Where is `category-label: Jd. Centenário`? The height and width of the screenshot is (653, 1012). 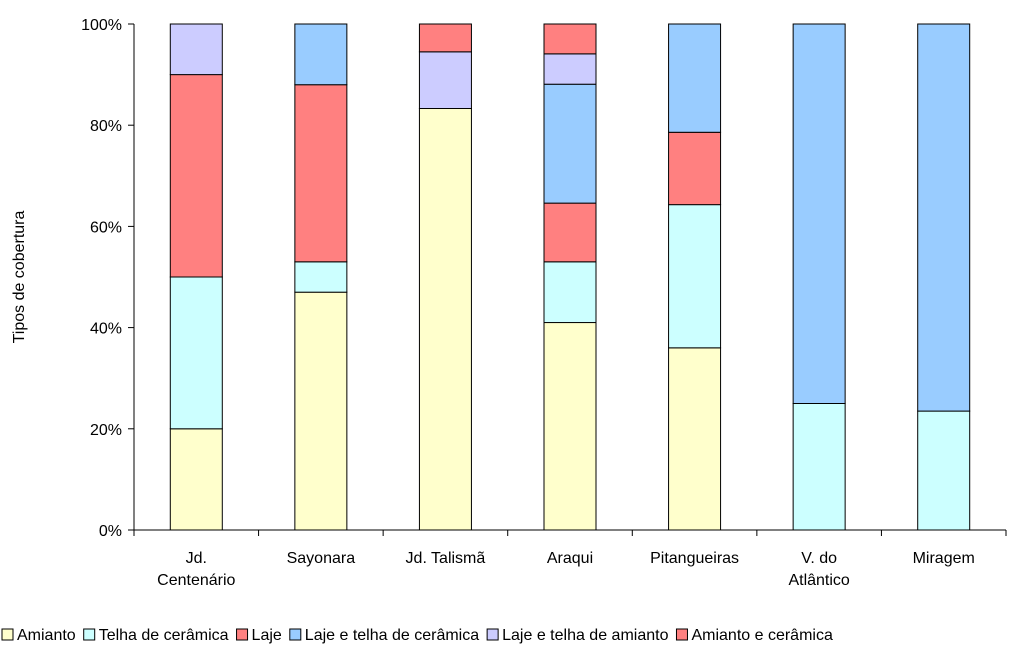
category-label: Jd. Centenário is located at coordinates (196, 569).